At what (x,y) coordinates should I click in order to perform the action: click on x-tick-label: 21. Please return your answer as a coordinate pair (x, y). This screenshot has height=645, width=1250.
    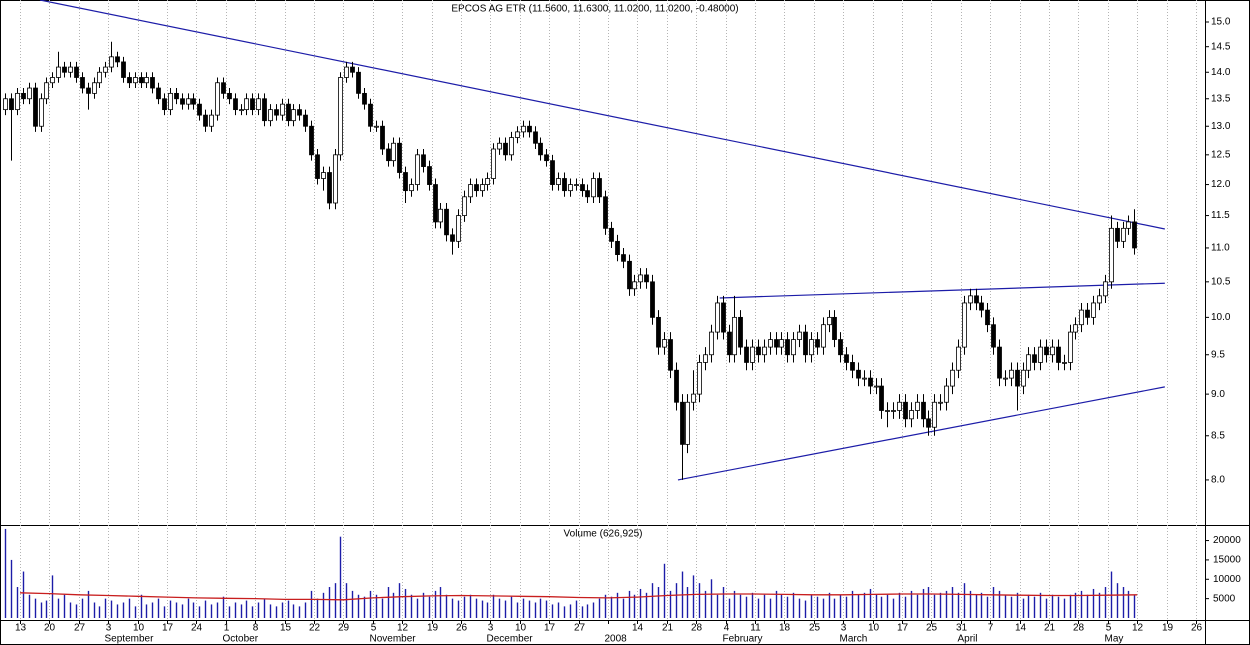
    Looking at the image, I should click on (668, 628).